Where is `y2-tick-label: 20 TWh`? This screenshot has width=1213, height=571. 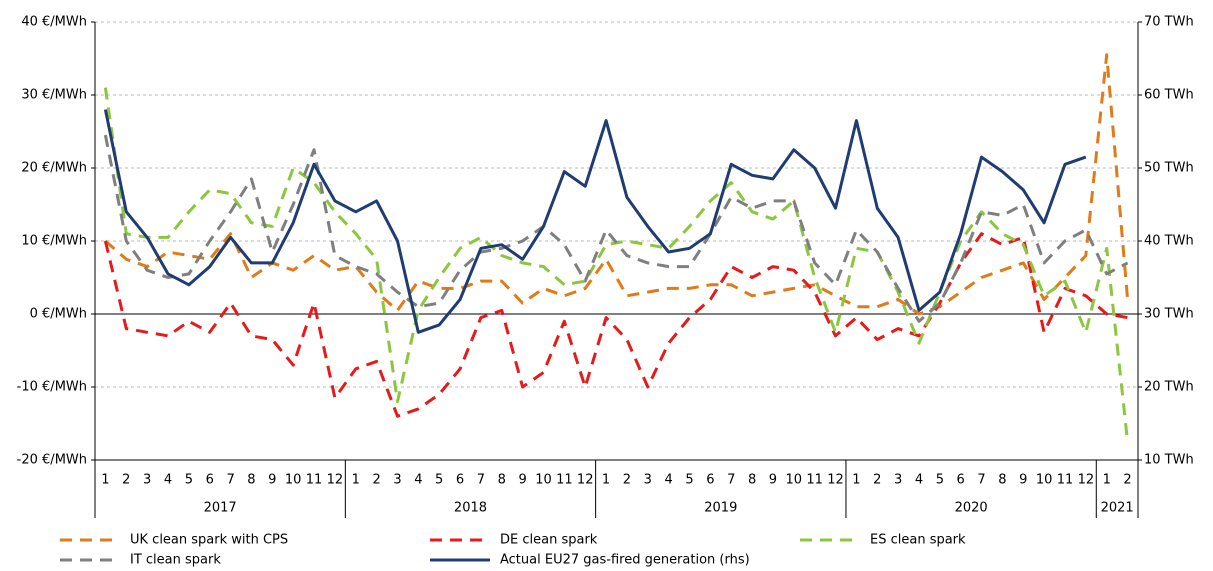 y2-tick-label: 20 TWh is located at coordinates (1169, 387).